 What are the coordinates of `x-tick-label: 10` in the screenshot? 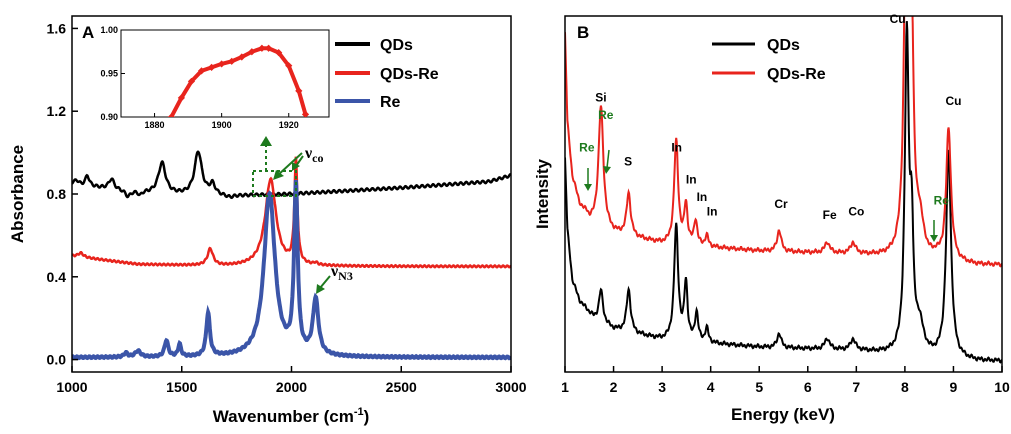 It's located at (1002, 387).